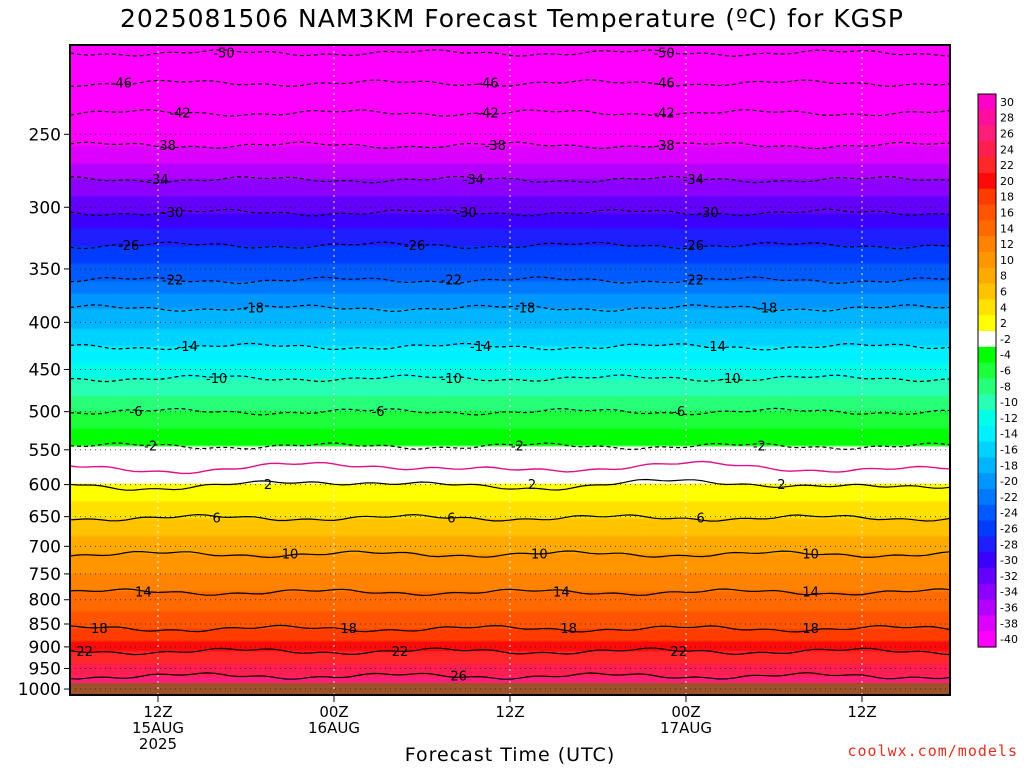 This screenshot has width=1024, height=768. Describe the element at coordinates (510, 83) in the screenshot. I see `isotherm-line-m46` at that location.